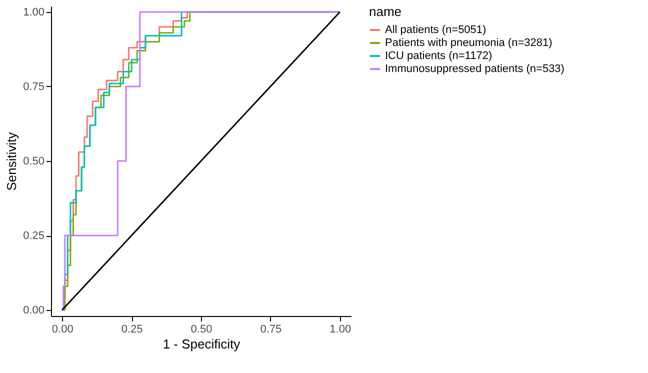 The height and width of the screenshot is (373, 648). I want to click on legend-label: All patients (n=5051), so click(435, 30).